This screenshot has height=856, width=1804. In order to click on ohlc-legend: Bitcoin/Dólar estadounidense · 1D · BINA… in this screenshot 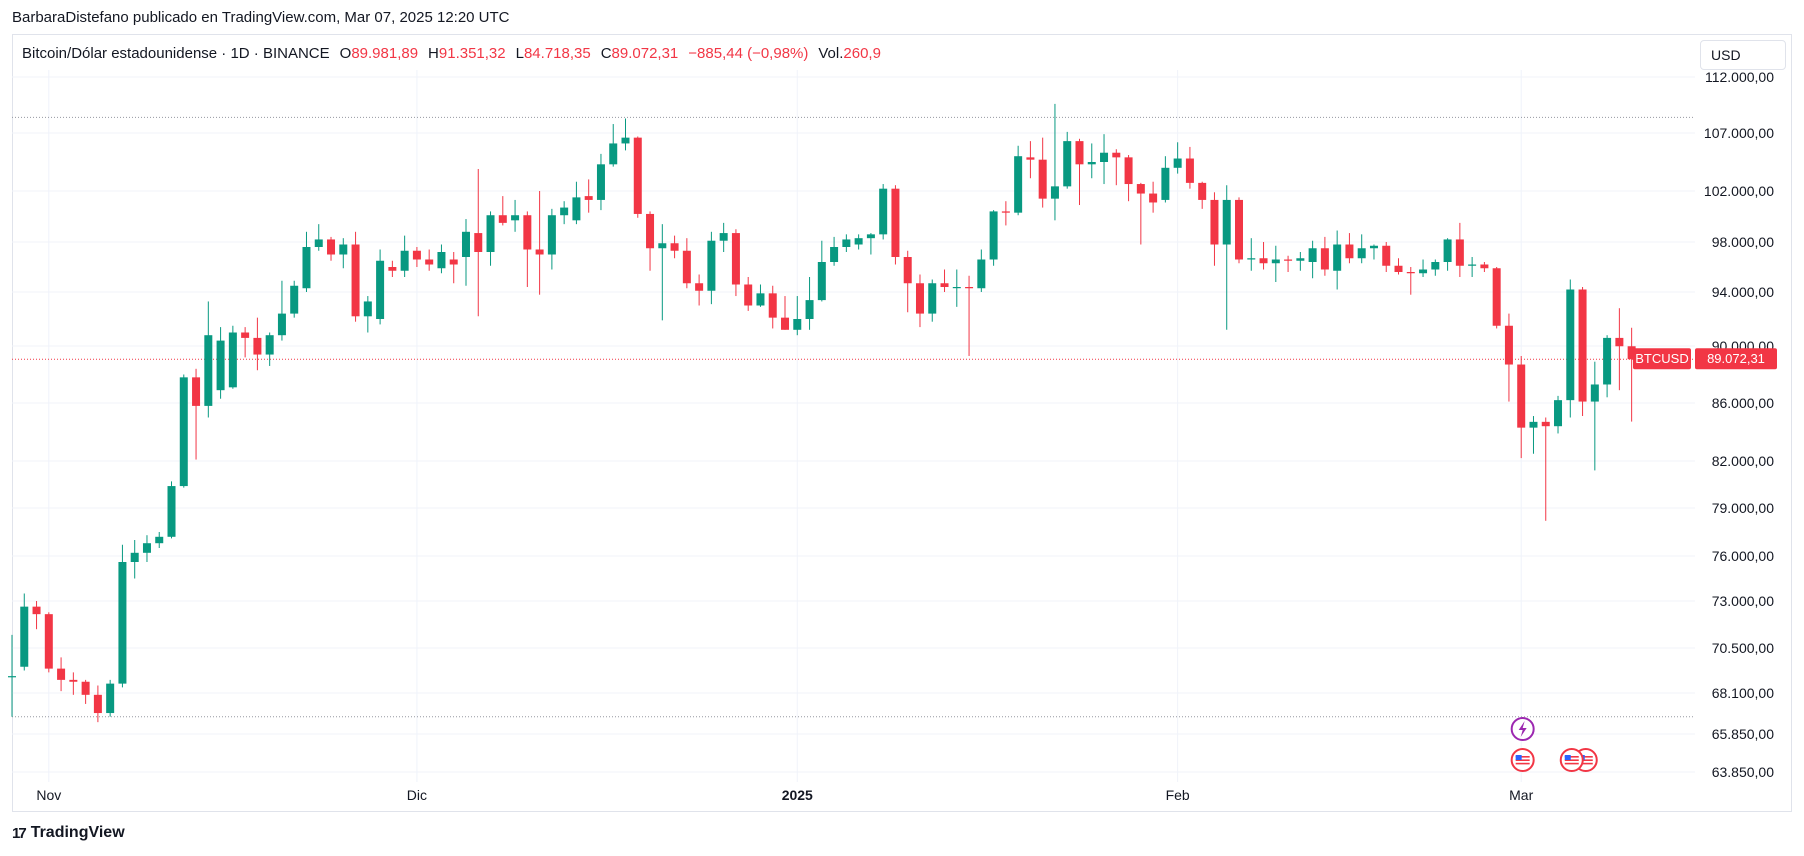, I will do `click(456, 53)`.